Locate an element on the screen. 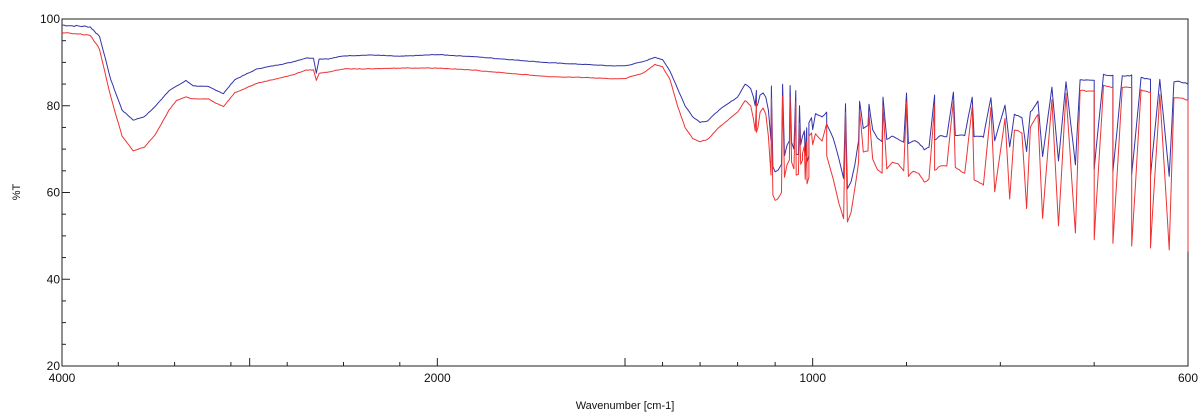 The height and width of the screenshot is (413, 1203). x-tick-label: 600 is located at coordinates (1188, 378).